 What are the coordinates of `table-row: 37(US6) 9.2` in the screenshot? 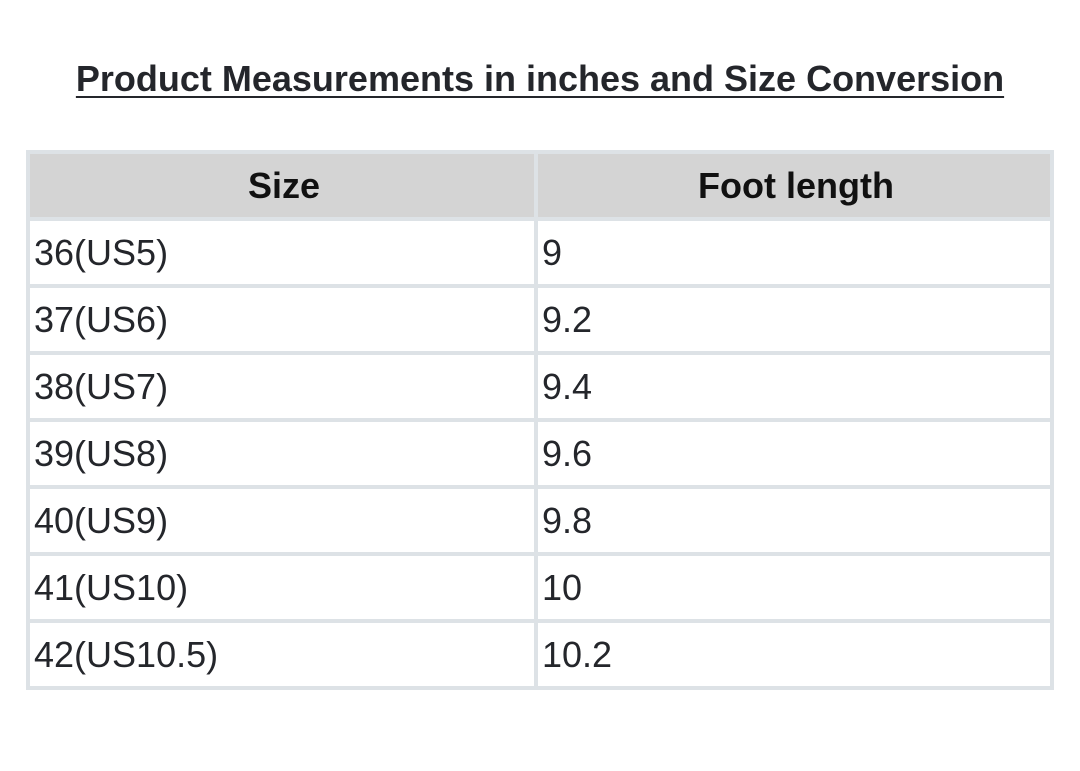 It's located at (540, 319).